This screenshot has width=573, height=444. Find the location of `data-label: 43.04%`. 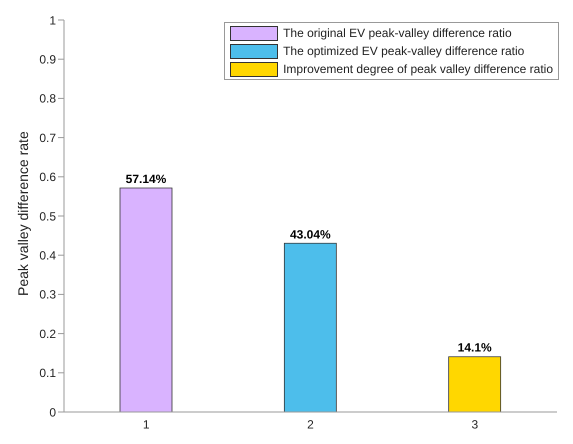

data-label: 43.04% is located at coordinates (311, 234).